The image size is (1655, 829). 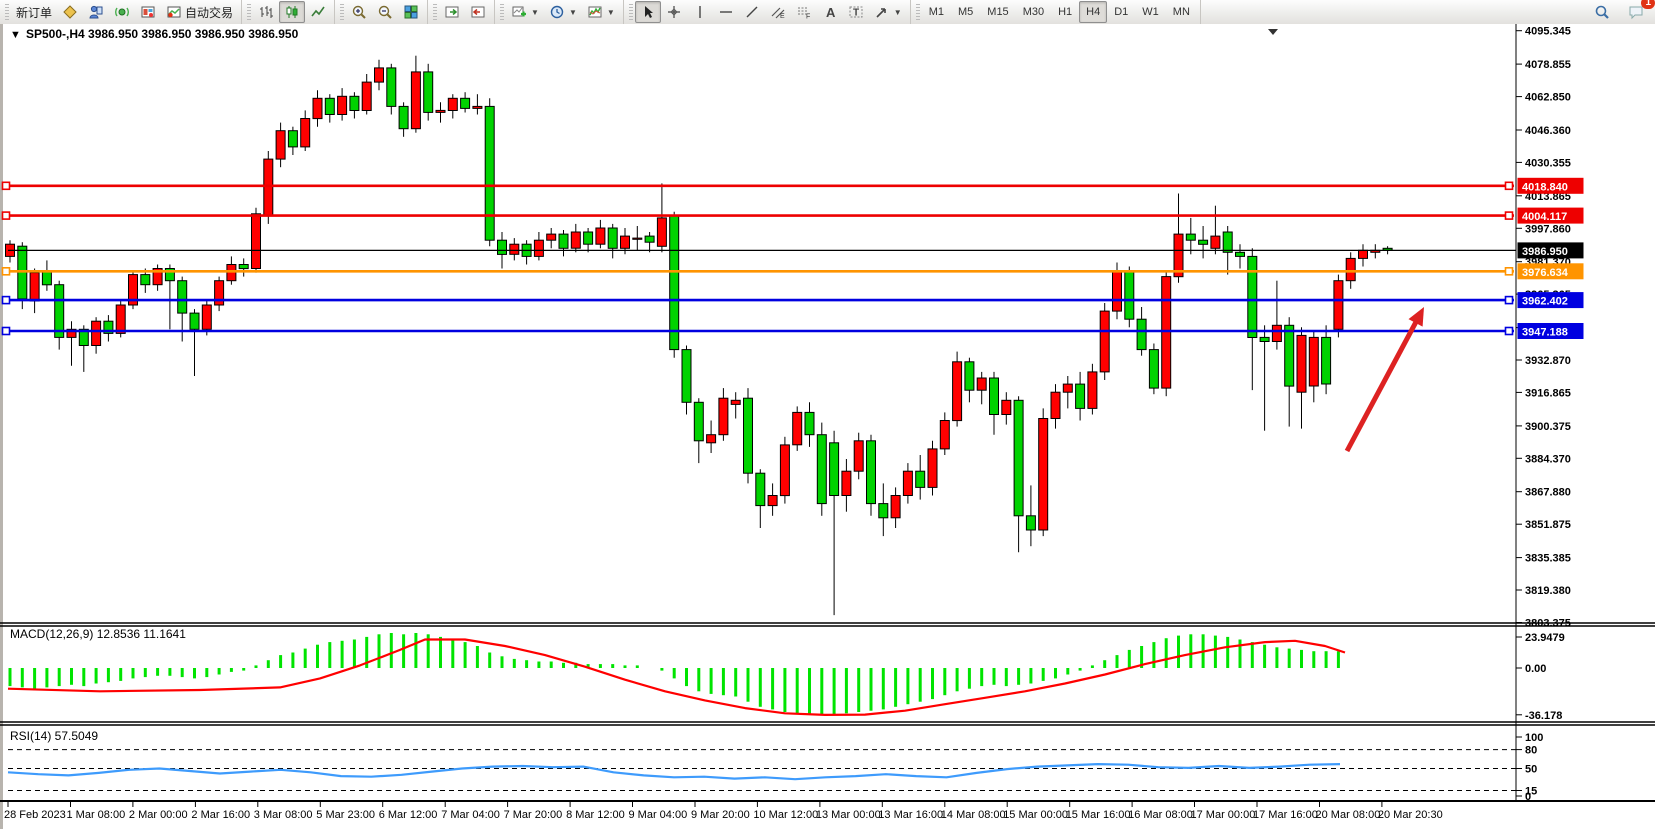 What do you see at coordinates (966, 12) in the screenshot?
I see `timeframe-M5-button: M5` at bounding box center [966, 12].